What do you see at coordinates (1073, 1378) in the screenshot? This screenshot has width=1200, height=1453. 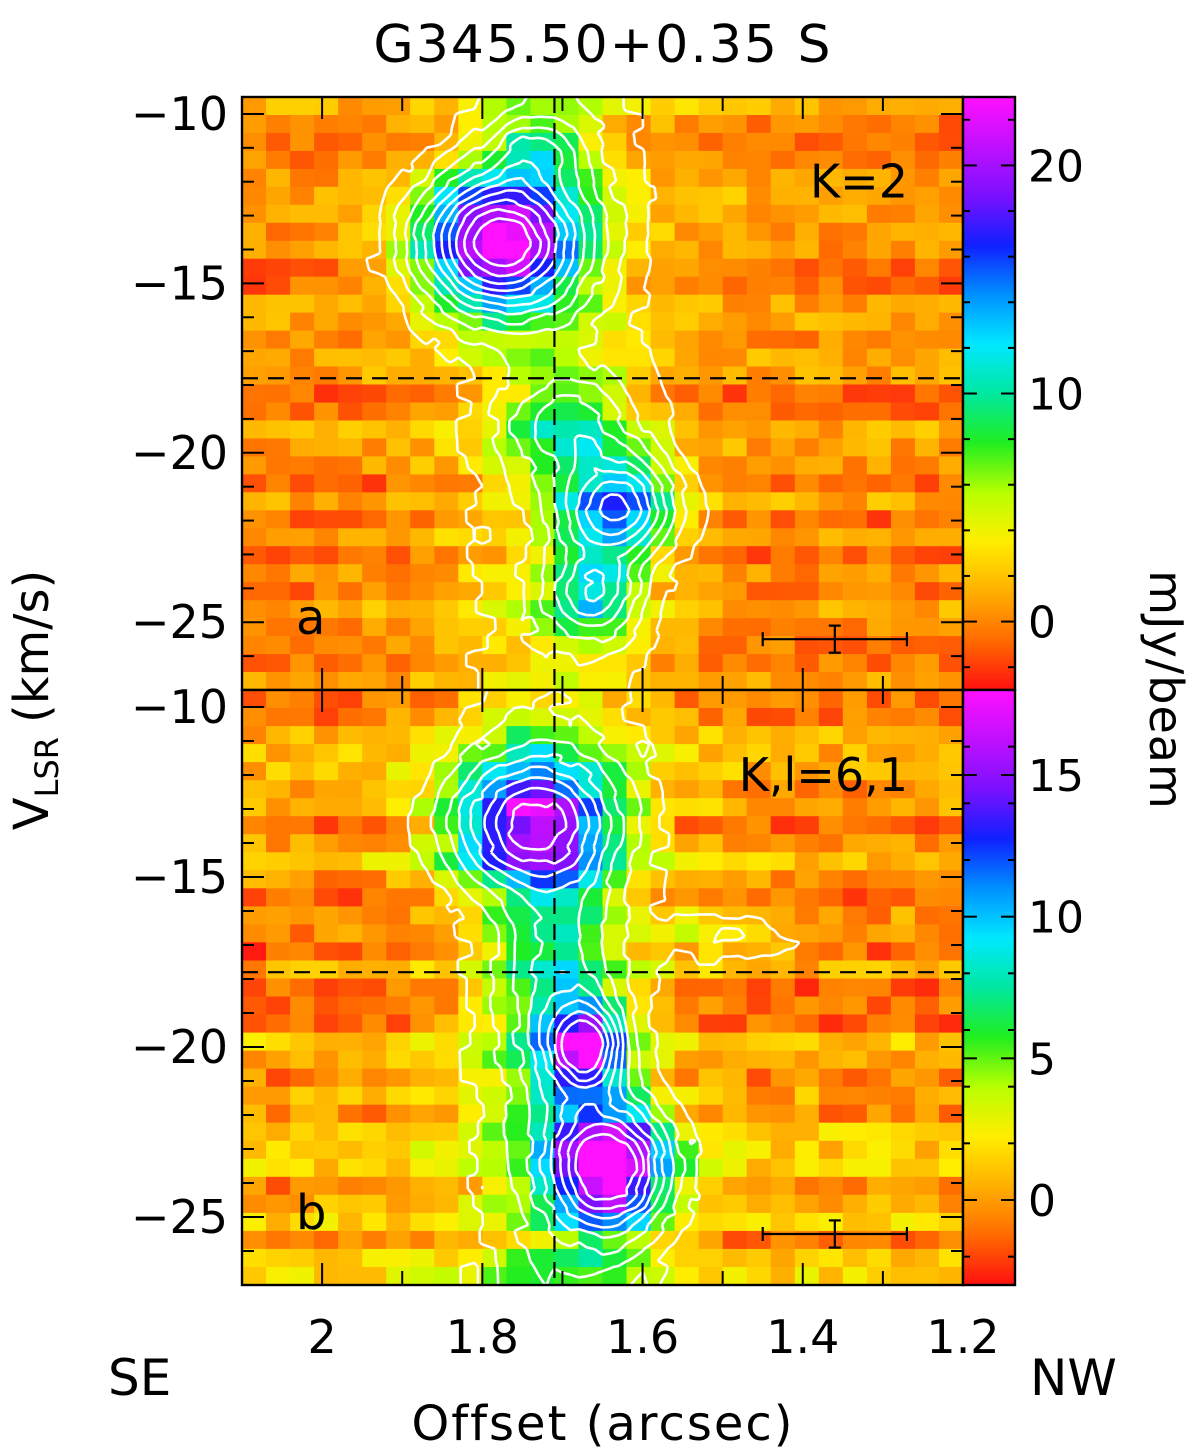 I see `x-right-label: NW` at bounding box center [1073, 1378].